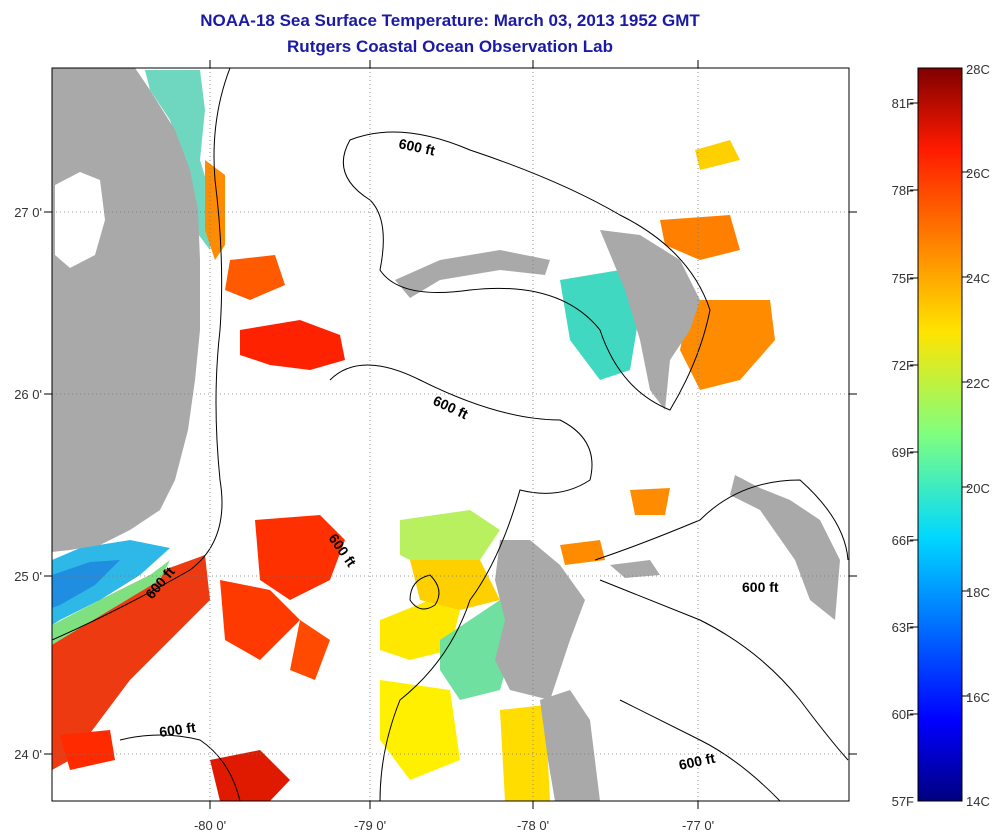  Describe the element at coordinates (978, 173) in the screenshot. I see `colorbar-c-label: 26C` at that location.